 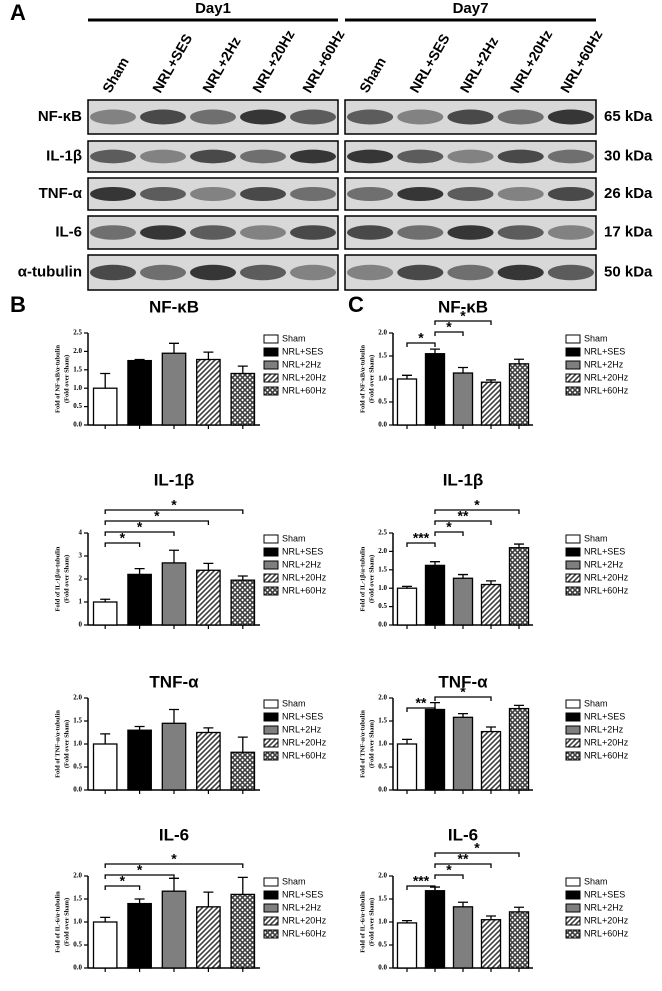 I want to click on protein-label: IL-6, so click(x=68, y=231).